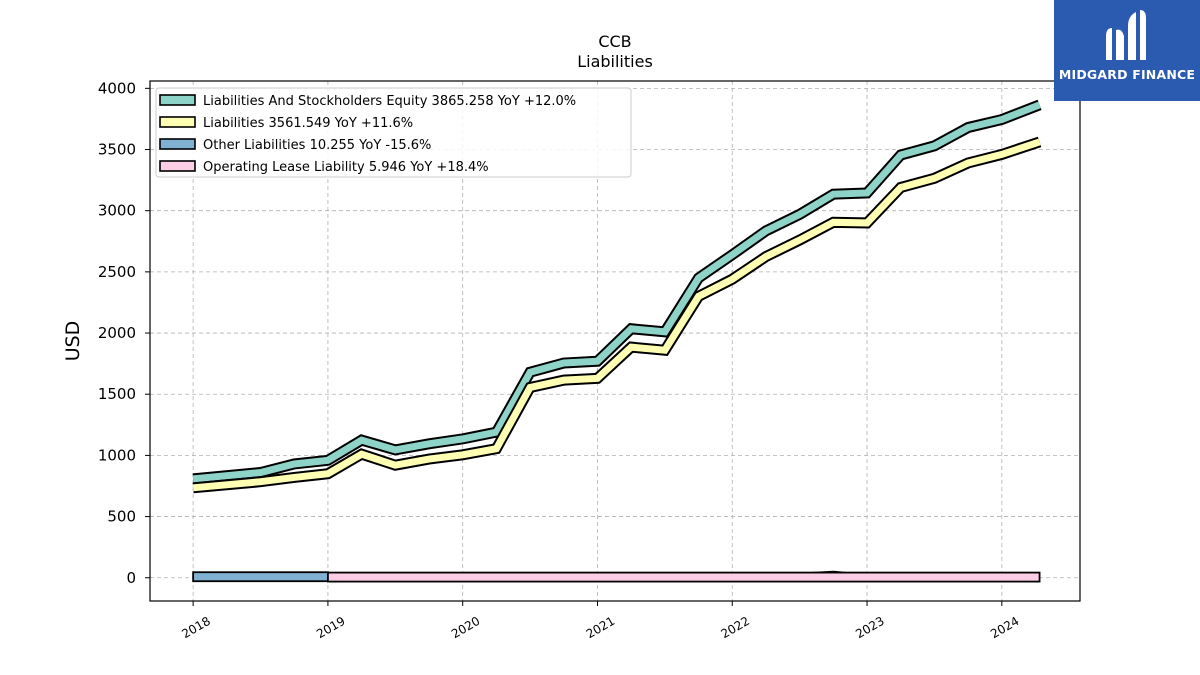  What do you see at coordinates (308, 123) in the screenshot?
I see `legend-label-1: Liabilities 3561.549 YoY +11.6%` at bounding box center [308, 123].